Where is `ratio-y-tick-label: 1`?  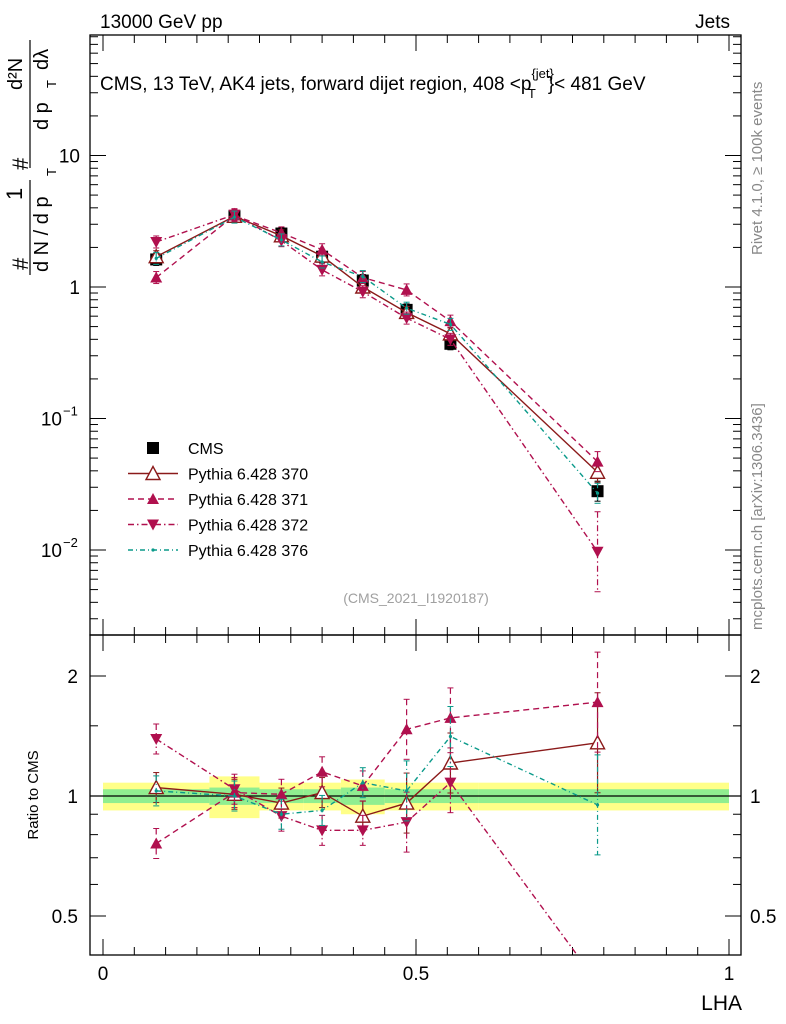
ratio-y-tick-label: 1 is located at coordinates (72, 797).